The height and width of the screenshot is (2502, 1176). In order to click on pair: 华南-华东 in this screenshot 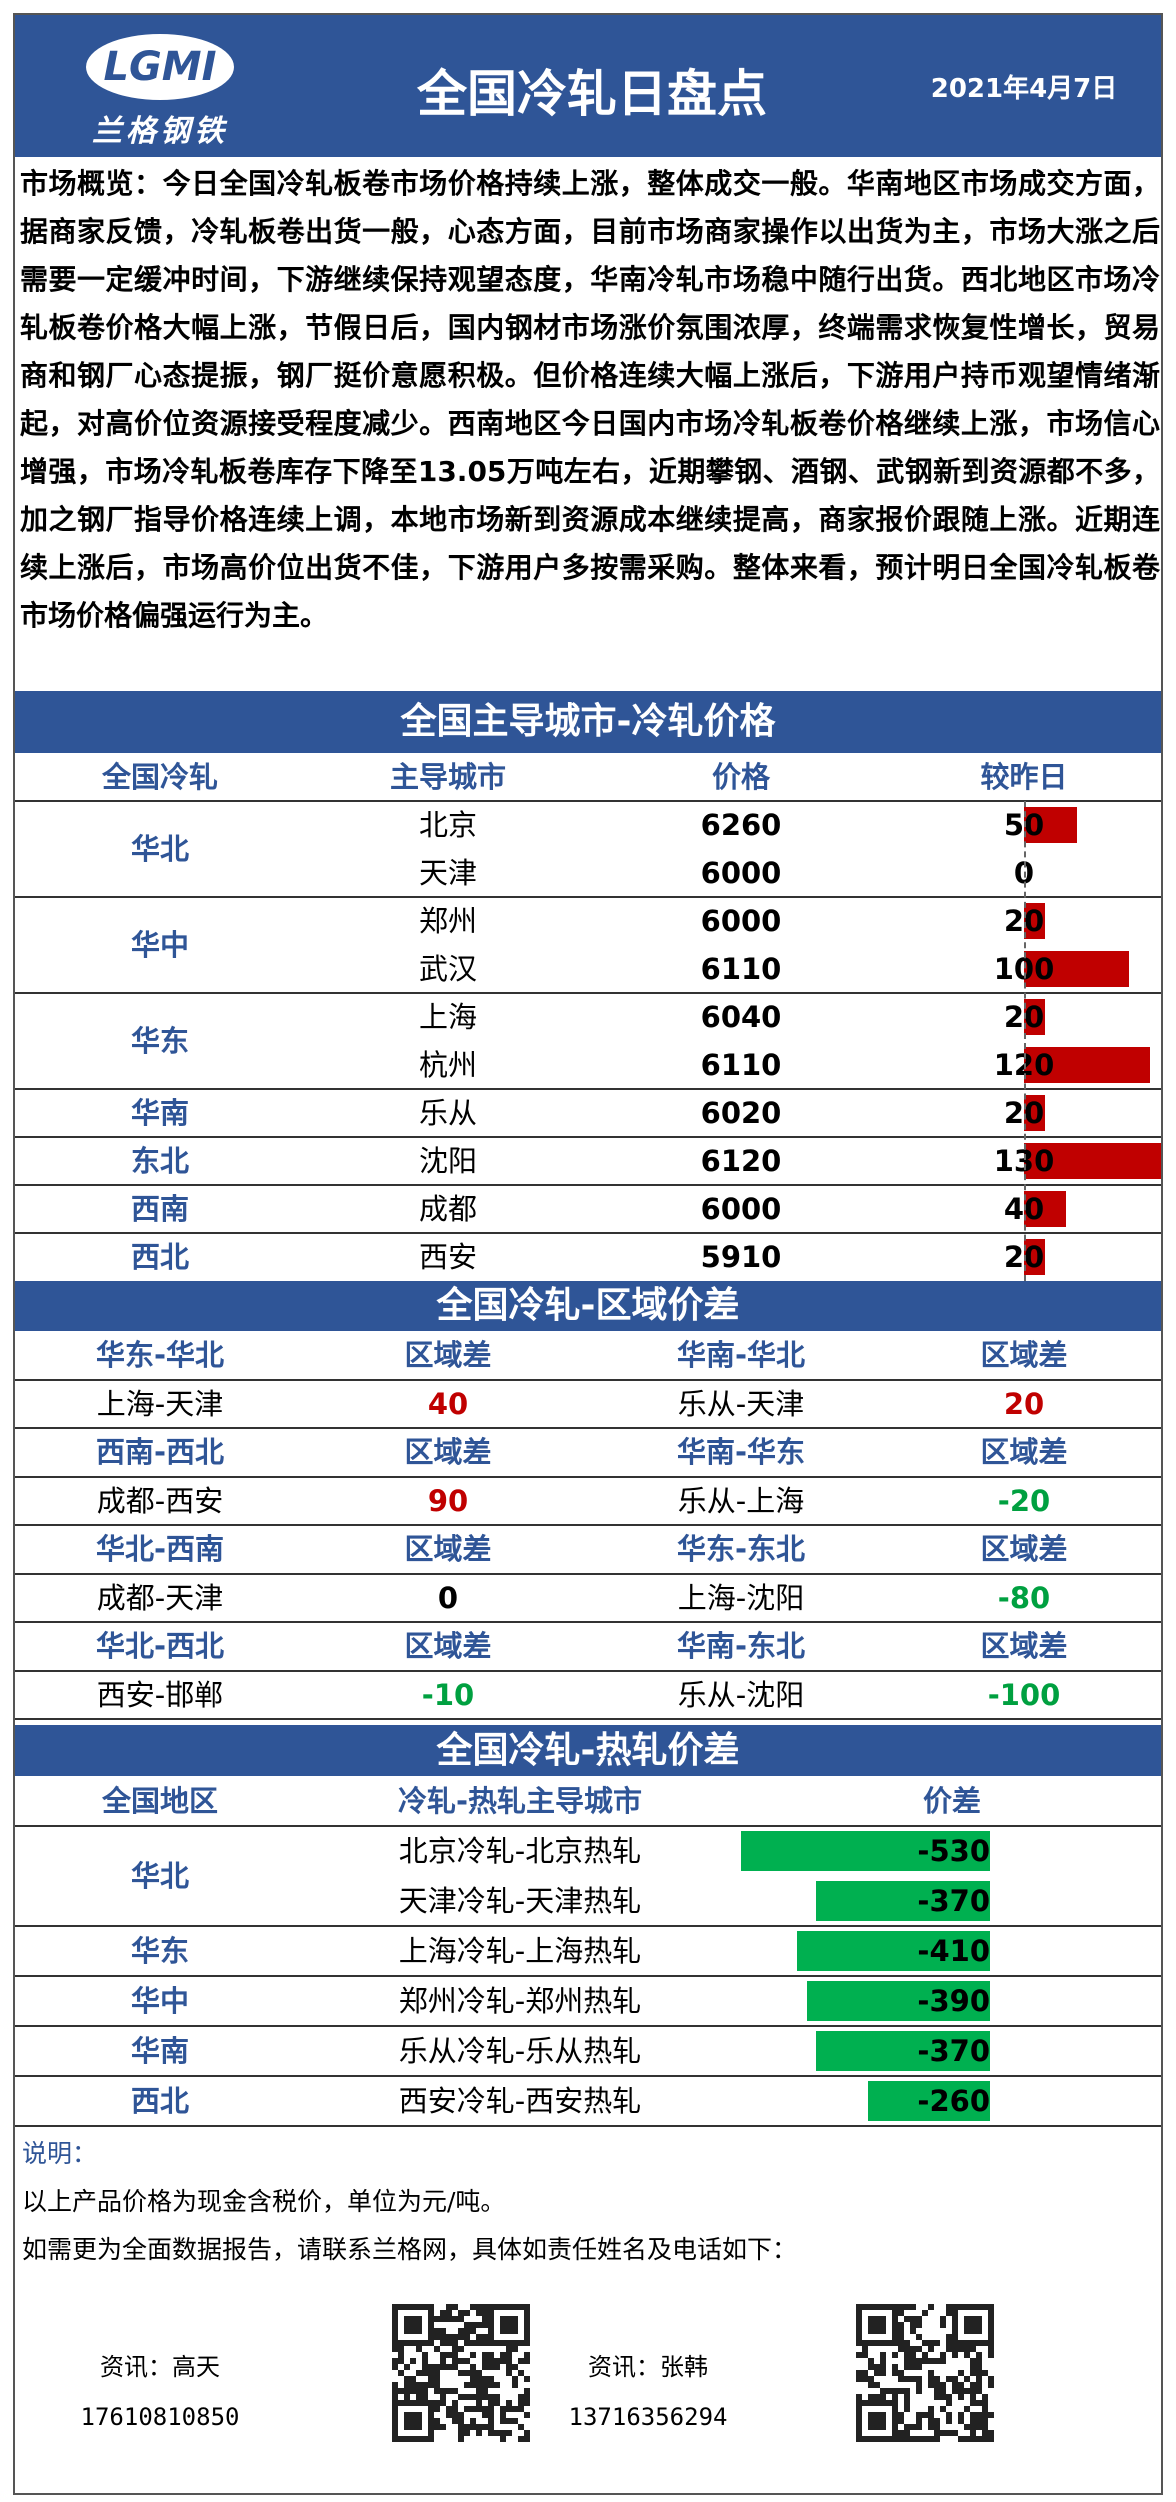, I will do `click(741, 1452)`.